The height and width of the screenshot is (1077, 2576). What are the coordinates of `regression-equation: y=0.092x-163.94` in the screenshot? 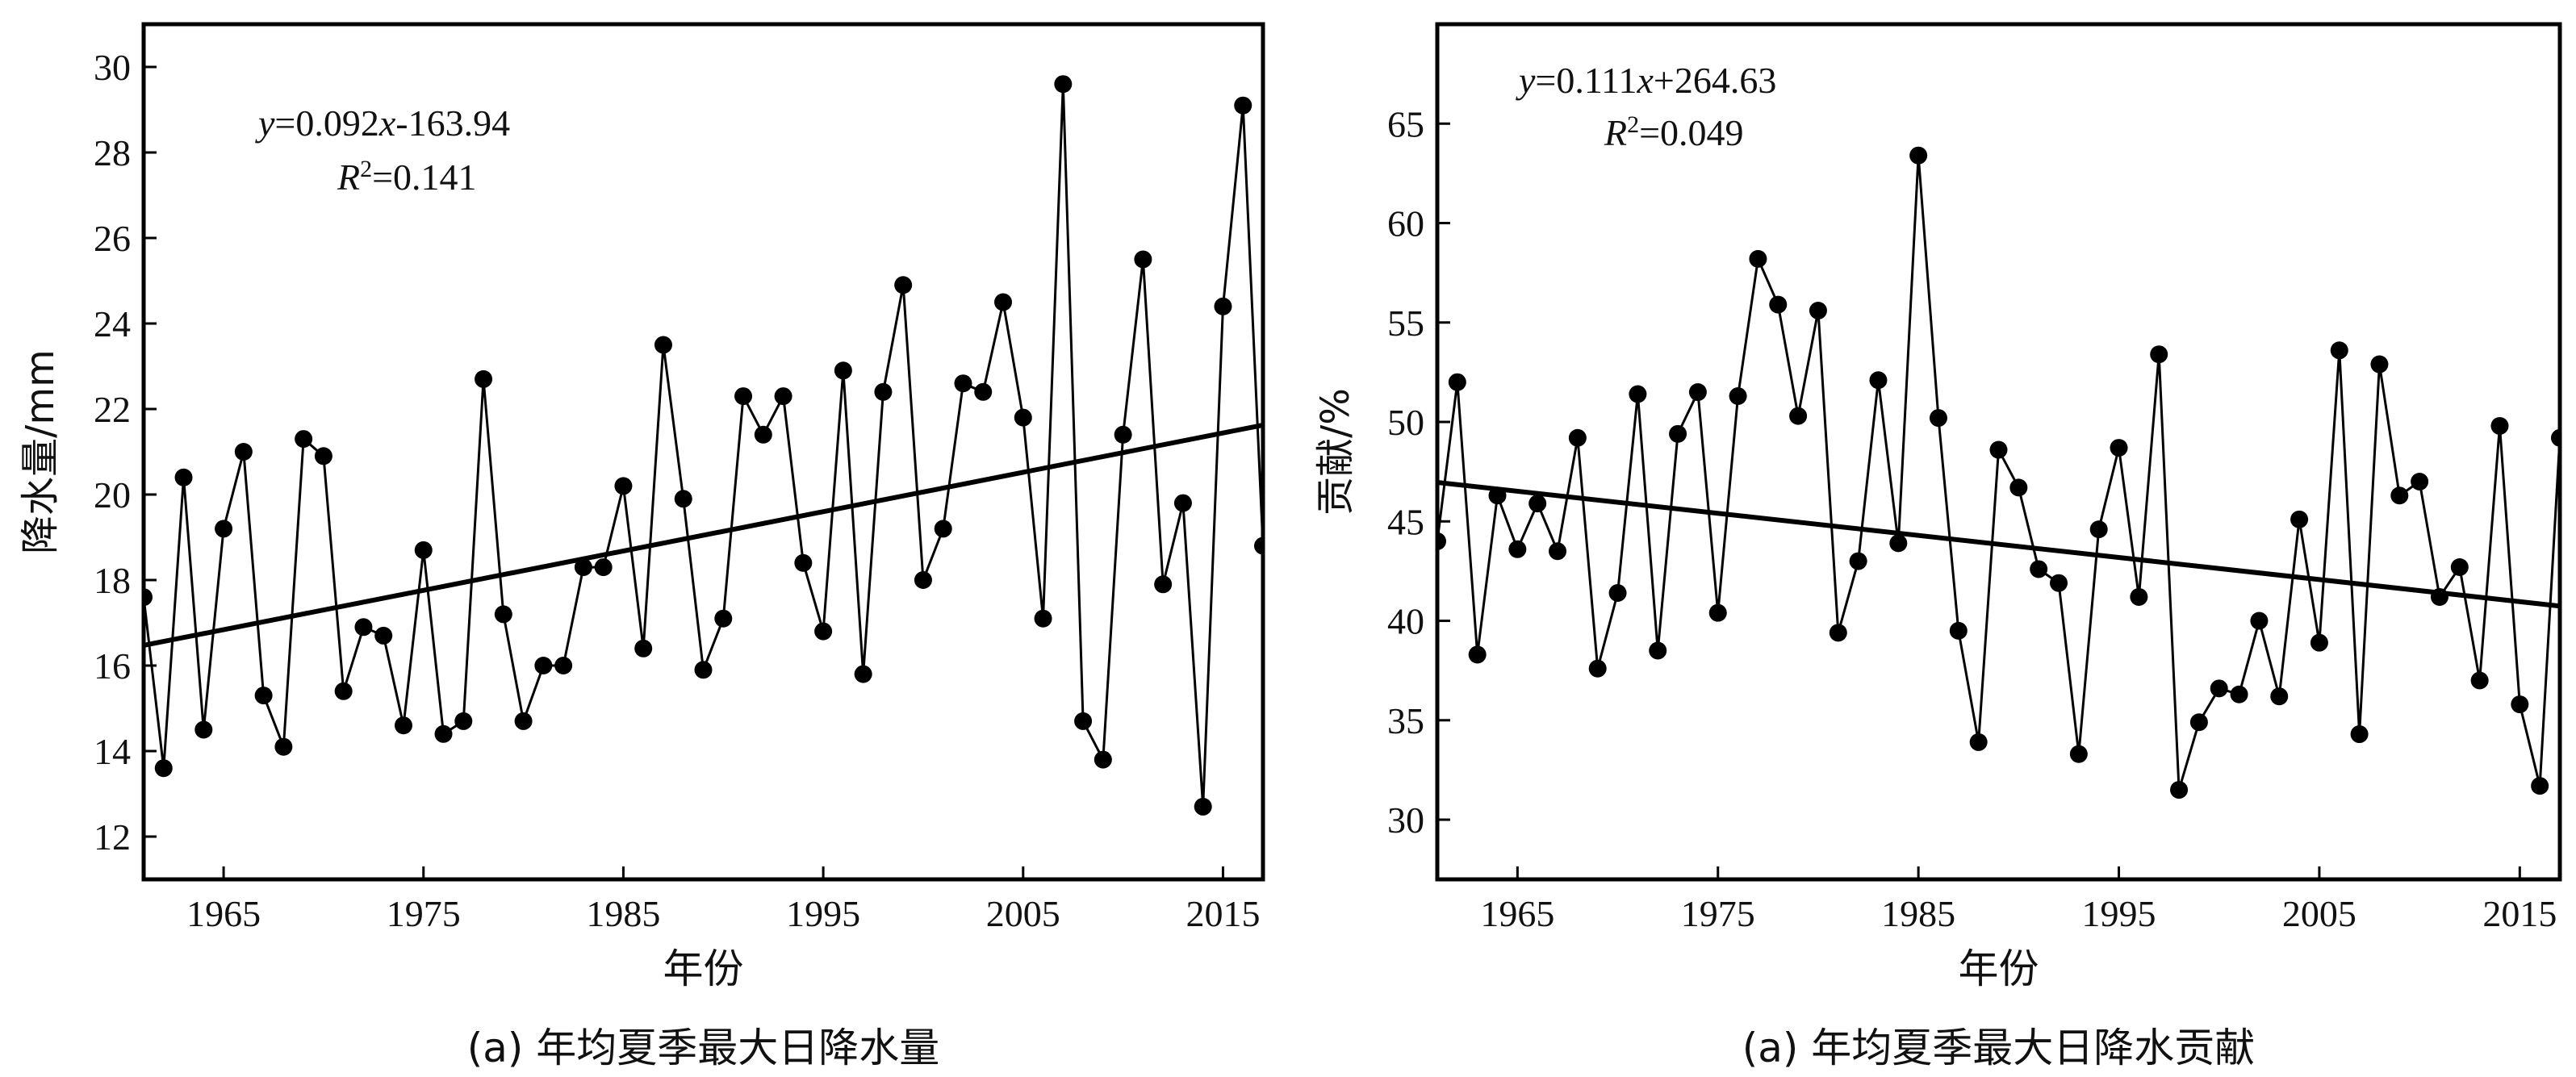 It's located at (382, 123).